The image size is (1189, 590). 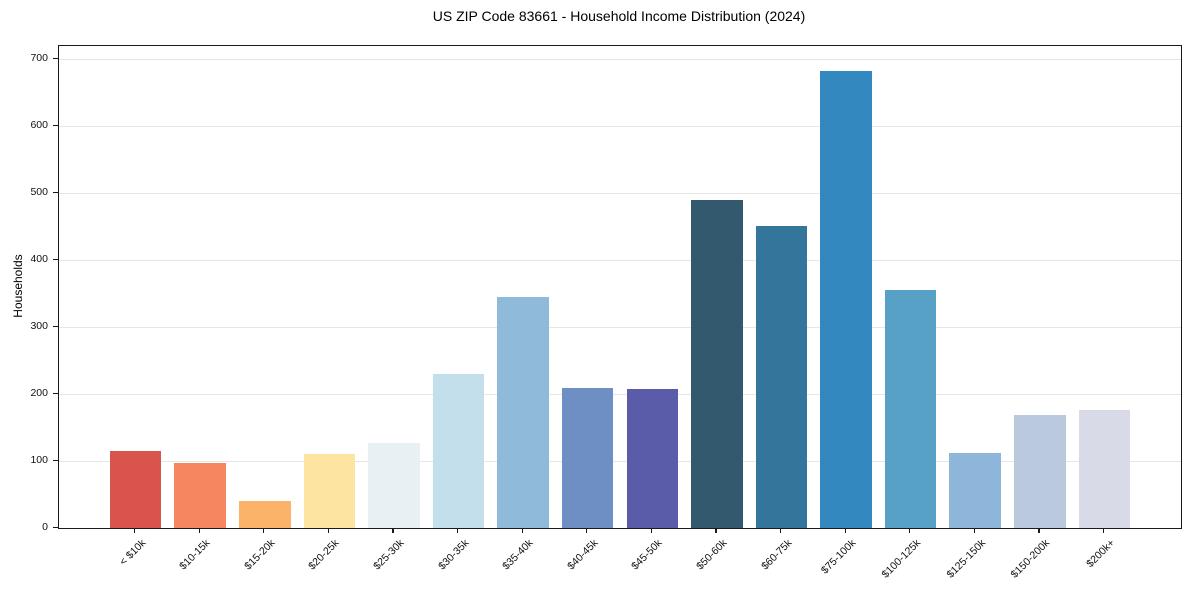 What do you see at coordinates (647, 555) in the screenshot?
I see `x-tick-label: $45-50k` at bounding box center [647, 555].